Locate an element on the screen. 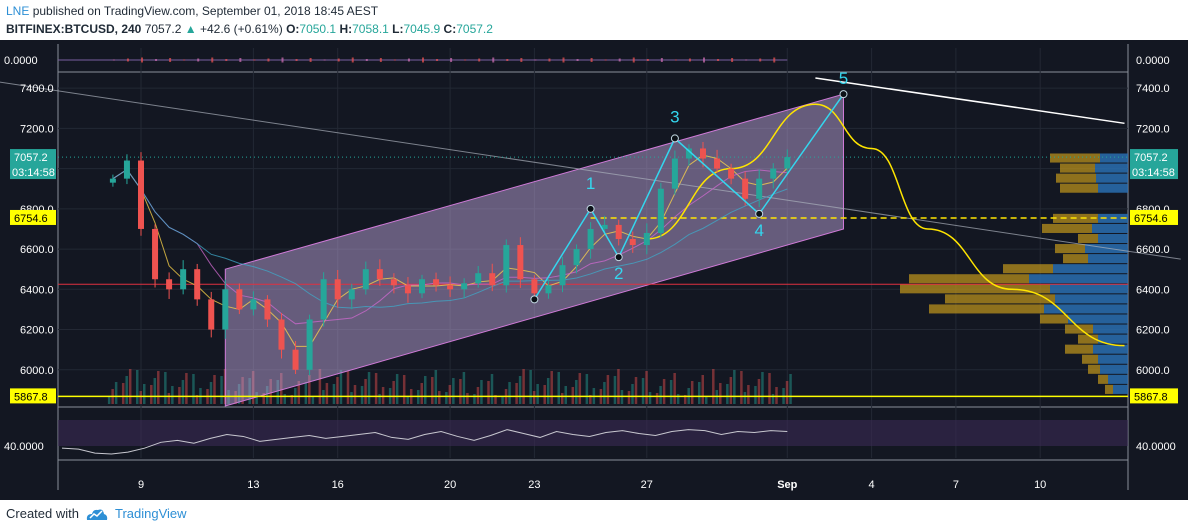 This screenshot has height=531, width=1188. volume-profile-up-bar is located at coordinates (1110, 228).